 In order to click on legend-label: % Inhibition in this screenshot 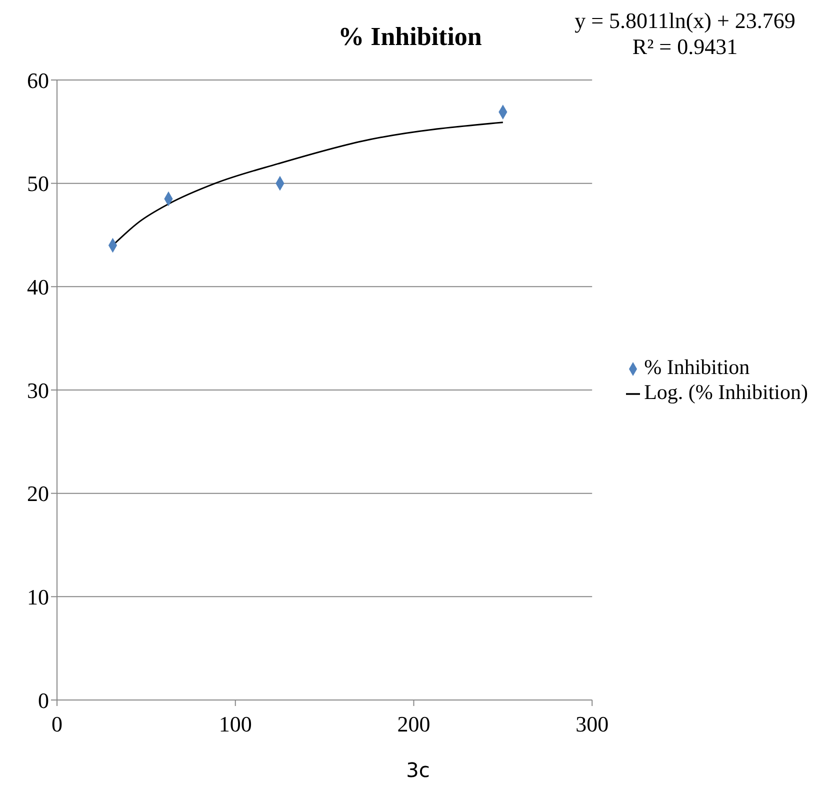, I will do `click(697, 367)`.